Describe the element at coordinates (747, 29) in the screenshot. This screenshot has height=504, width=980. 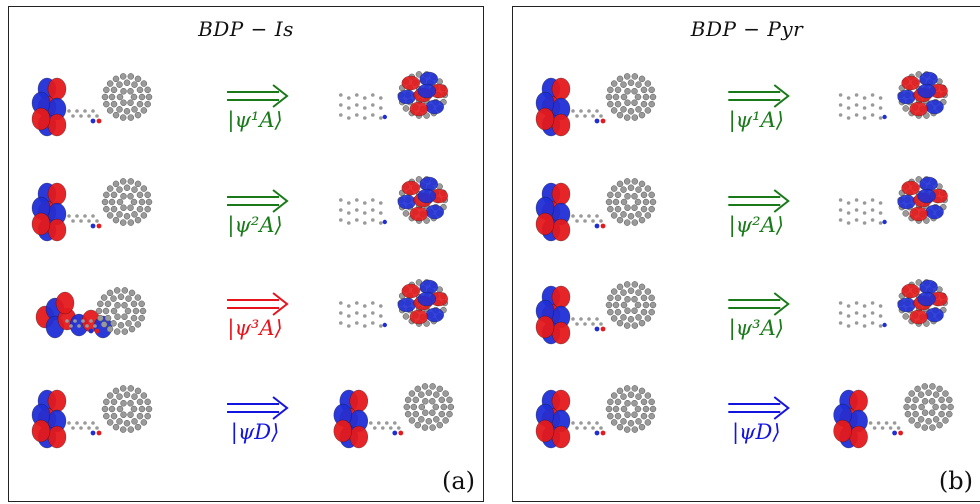
I see `panel-title: BDP − Pyr` at that location.